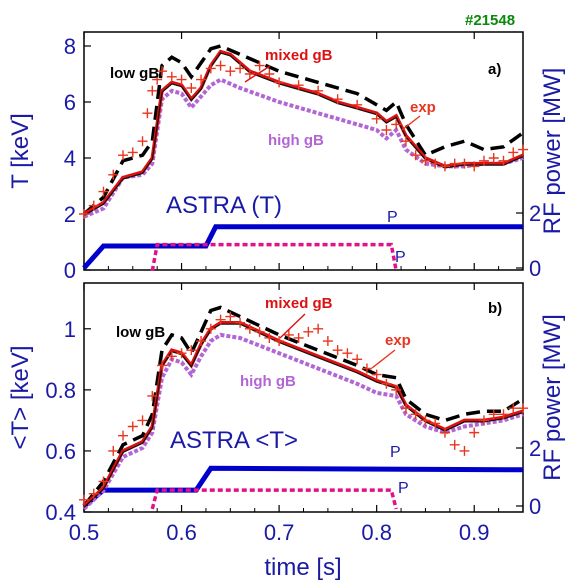 The image size is (573, 583). I want to click on panel-b-ann-exp: exp, so click(398, 340).